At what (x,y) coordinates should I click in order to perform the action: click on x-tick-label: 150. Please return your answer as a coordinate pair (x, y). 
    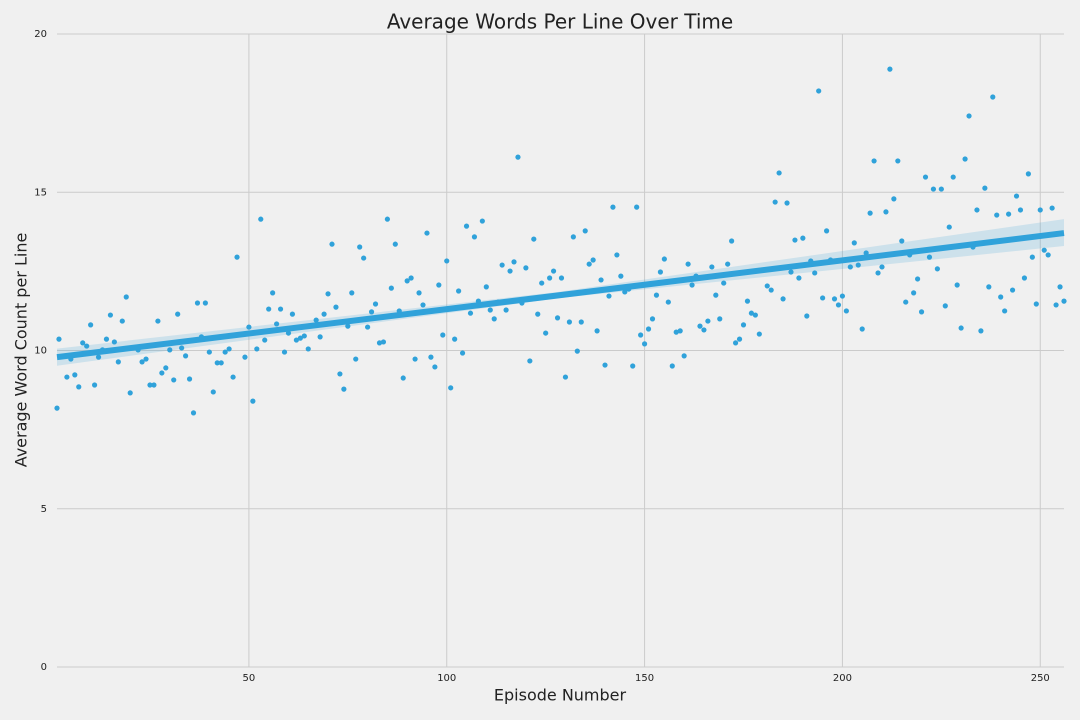
    Looking at the image, I should click on (644, 678).